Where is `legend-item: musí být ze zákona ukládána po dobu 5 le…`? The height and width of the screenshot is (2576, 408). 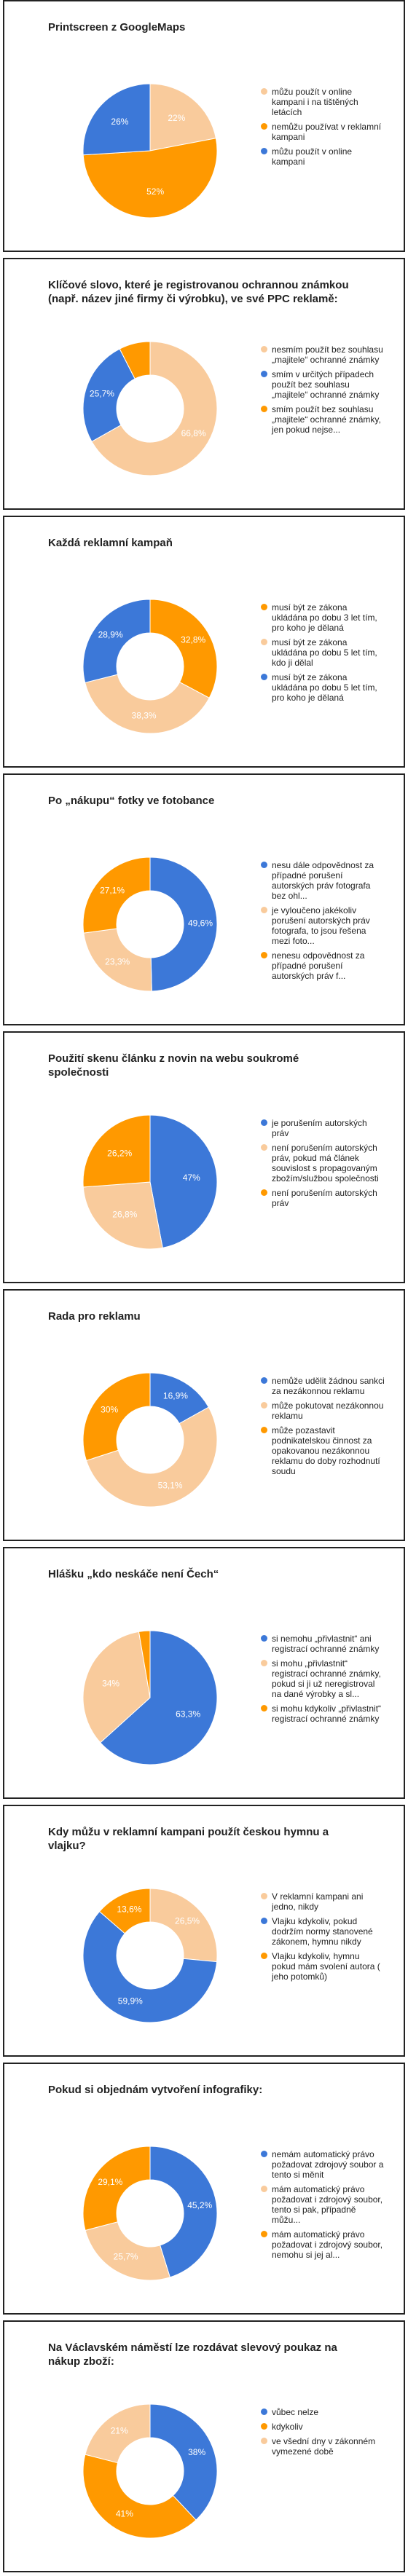
legend-item: musí být ze zákona ukládána po dobu 5 le… is located at coordinates (323, 652).